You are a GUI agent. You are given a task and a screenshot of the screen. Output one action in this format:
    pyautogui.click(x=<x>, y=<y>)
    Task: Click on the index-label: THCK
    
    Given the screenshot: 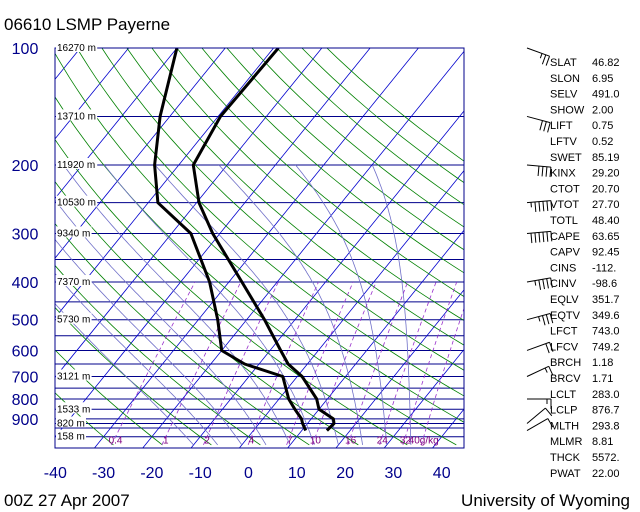 What is the action you would take?
    pyautogui.click(x=565, y=458)
    